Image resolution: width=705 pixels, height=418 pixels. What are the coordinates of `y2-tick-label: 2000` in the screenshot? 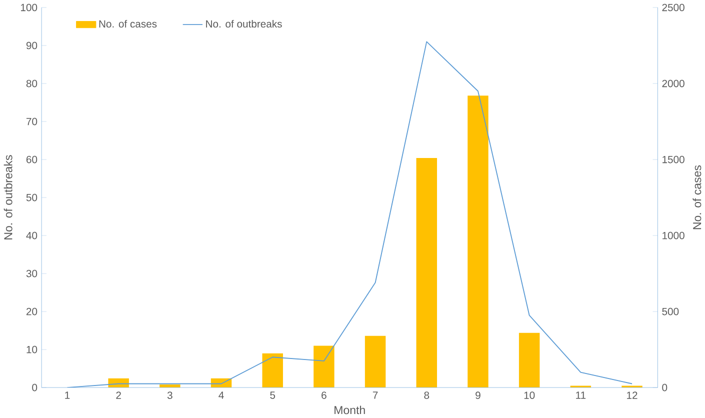 It's located at (673, 84).